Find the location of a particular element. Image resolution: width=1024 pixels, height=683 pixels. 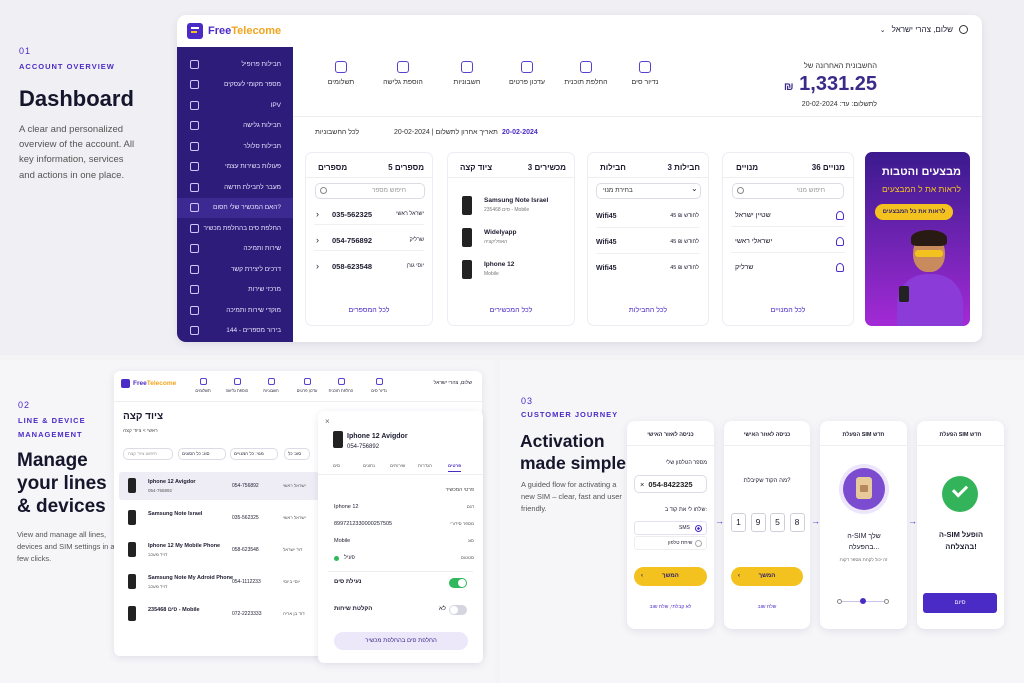

sidebar-item: מספר מקומי לעסקים is located at coordinates (235, 85).